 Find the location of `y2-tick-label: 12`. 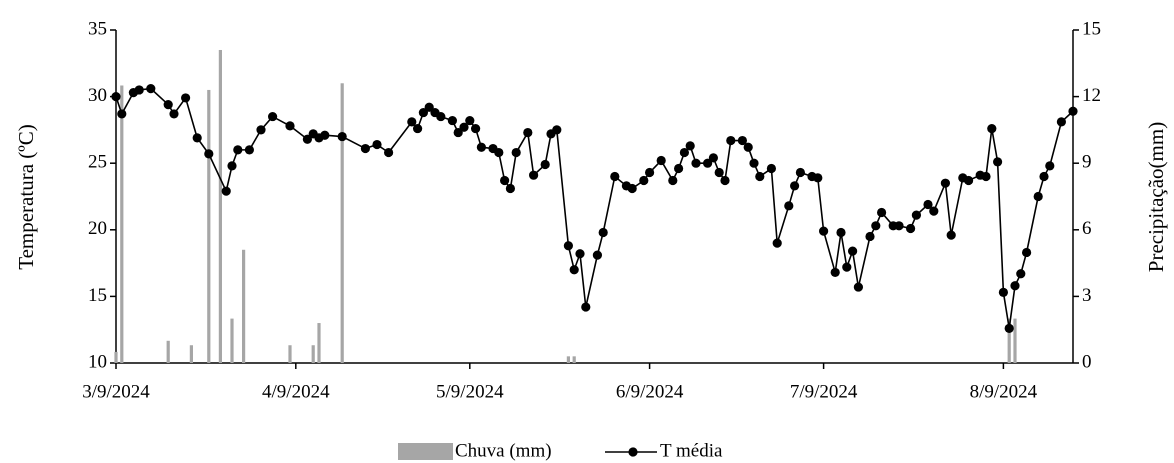

y2-tick-label: 12 is located at coordinates (1091, 95).